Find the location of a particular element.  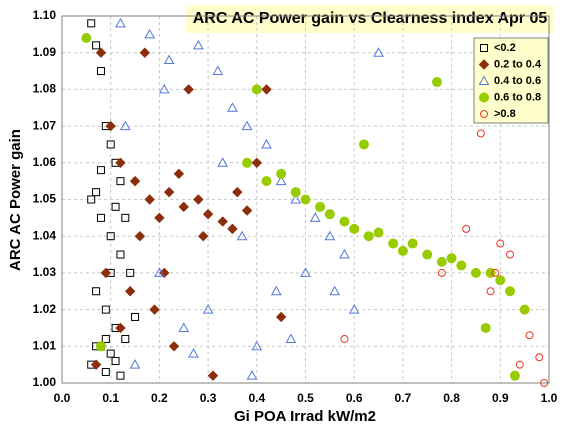

legend-label: >0.8 is located at coordinates (505, 114).